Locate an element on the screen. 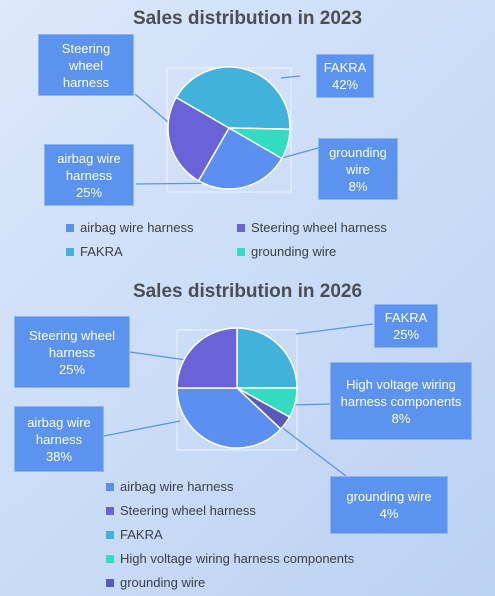 Image resolution: width=495 pixels, height=596 pixels. callout-2023-steering: Steering wheel harness is located at coordinates (86, 65).